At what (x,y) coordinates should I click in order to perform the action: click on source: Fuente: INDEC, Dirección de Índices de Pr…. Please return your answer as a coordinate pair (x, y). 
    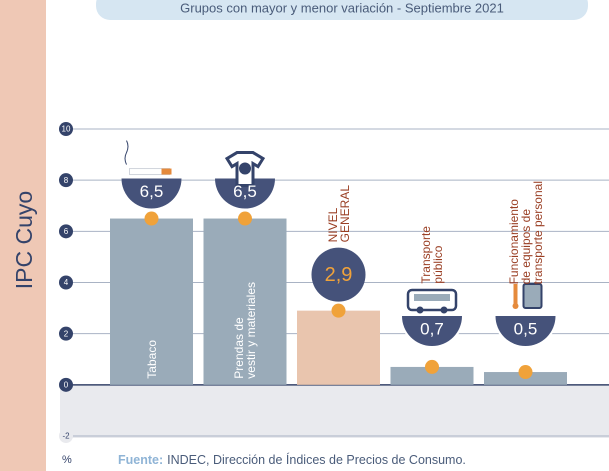
    Looking at the image, I should click on (292, 459).